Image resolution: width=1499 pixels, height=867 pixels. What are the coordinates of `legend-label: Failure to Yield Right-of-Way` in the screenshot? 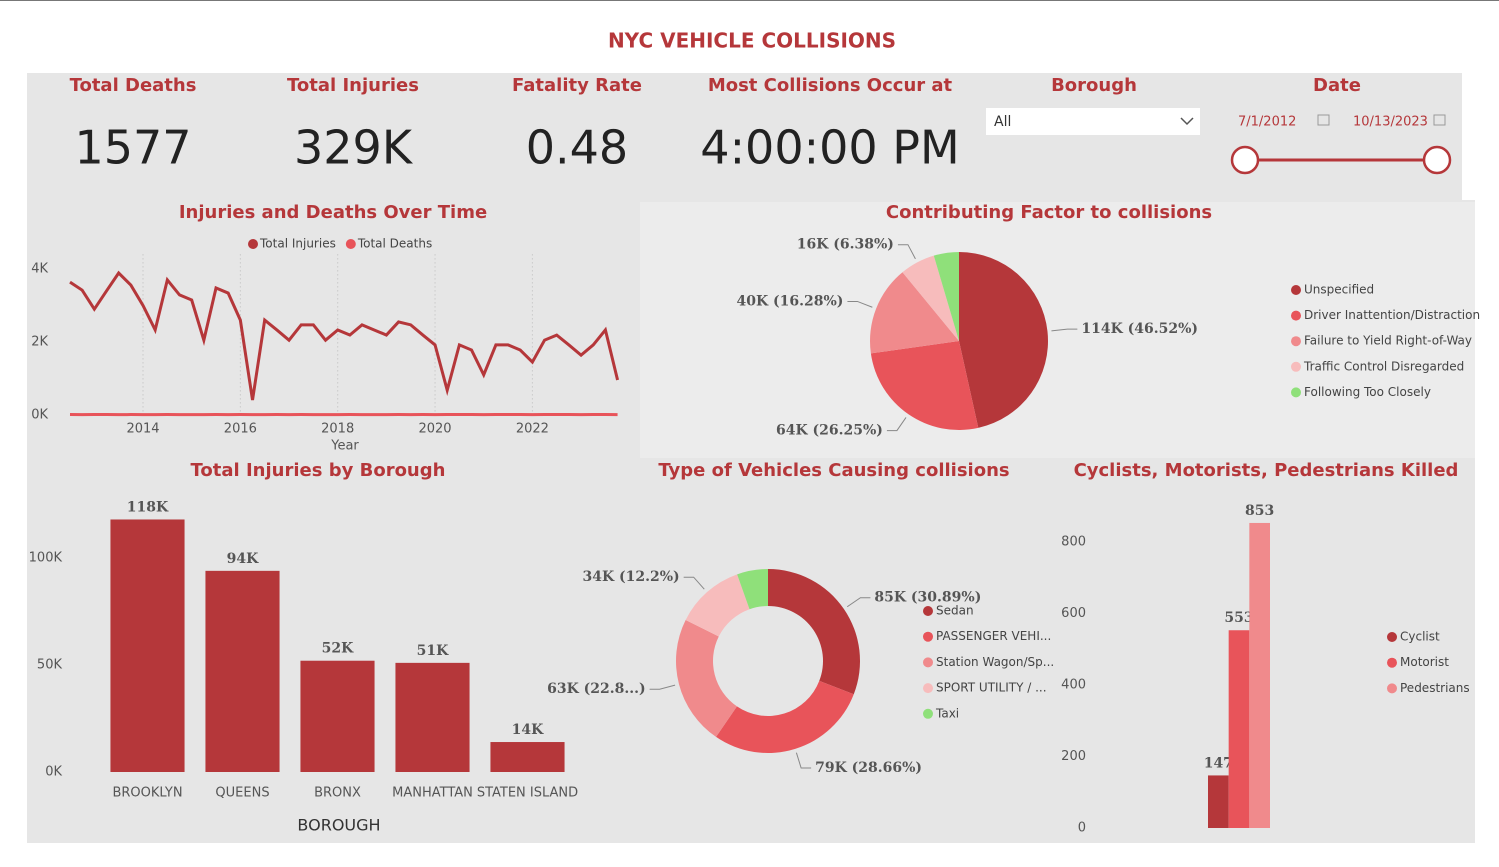 It's located at (1388, 341).